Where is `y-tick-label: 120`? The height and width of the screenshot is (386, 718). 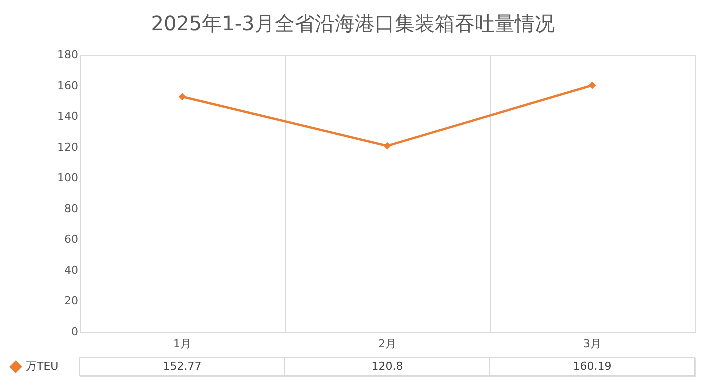
y-tick-label: 120 is located at coordinates (68, 147).